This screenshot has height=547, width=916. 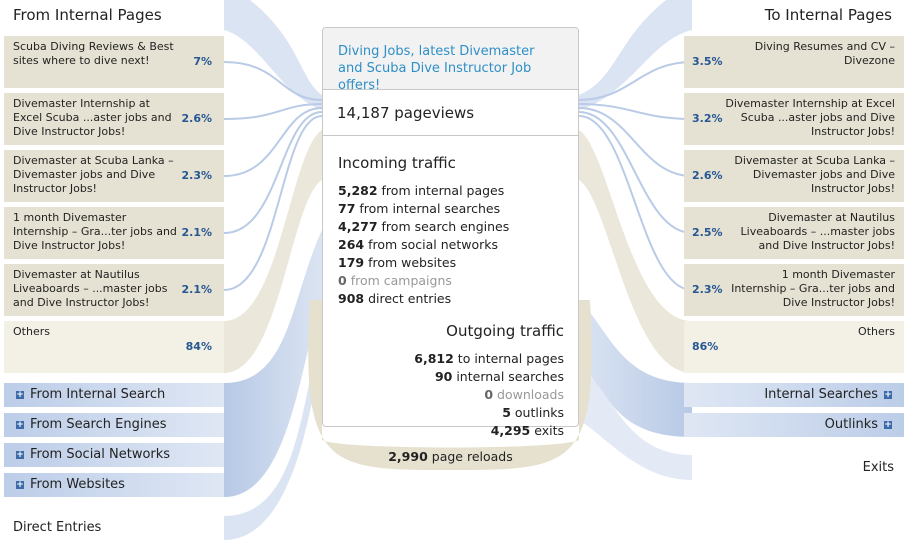 What do you see at coordinates (202, 61) in the screenshot?
I see `page-share: 7%` at bounding box center [202, 61].